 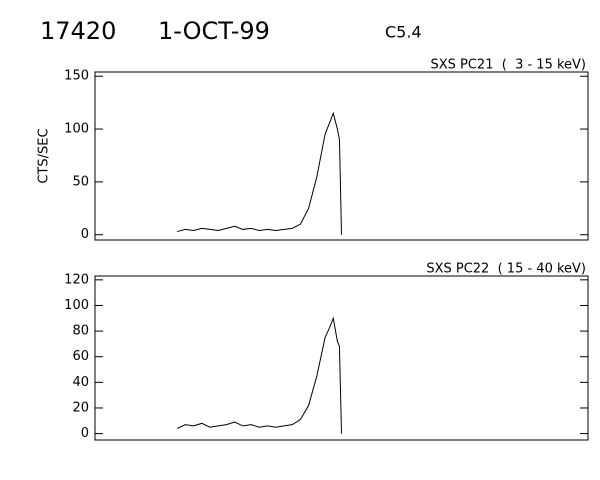 I want to click on y-tick-label: 150, so click(x=76, y=76).